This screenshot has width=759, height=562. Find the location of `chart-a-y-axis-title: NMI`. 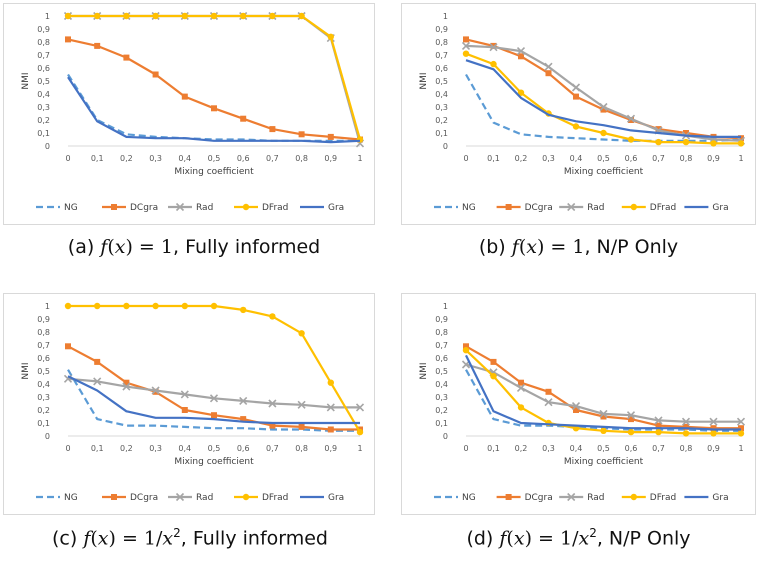

chart-a-y-axis-title: NMI is located at coordinates (26, 80).